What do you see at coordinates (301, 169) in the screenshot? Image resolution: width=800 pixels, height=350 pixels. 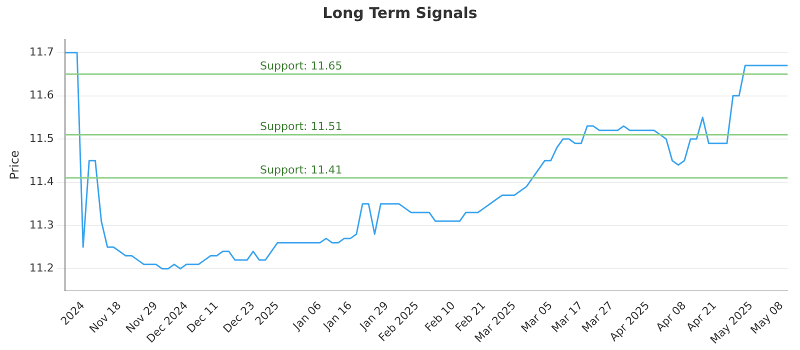 I see `ref-line-label: Support: 11.41` at bounding box center [301, 169].